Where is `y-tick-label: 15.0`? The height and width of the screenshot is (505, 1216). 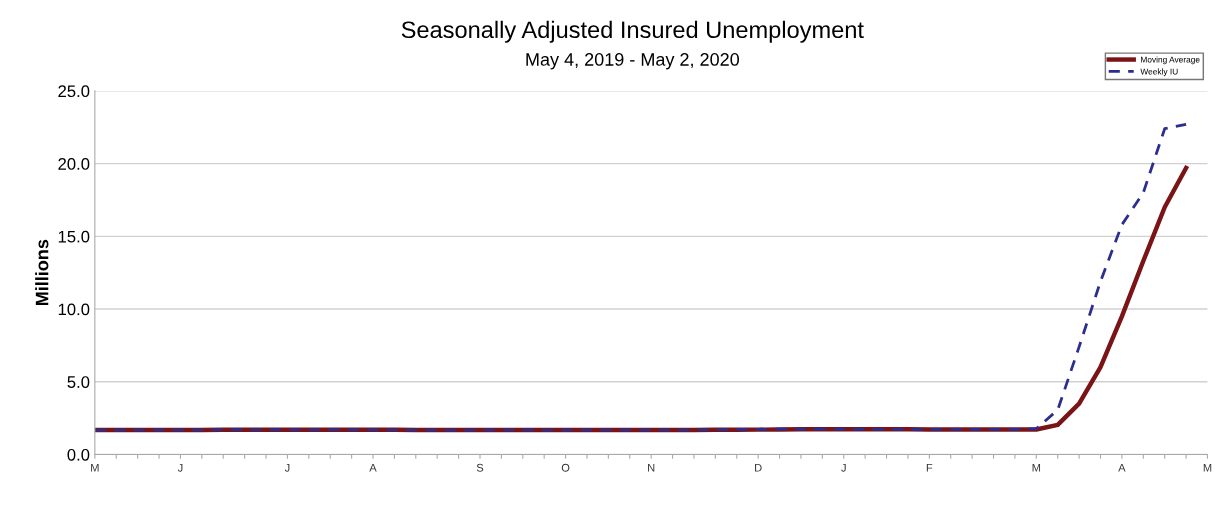
y-tick-label: 15.0 is located at coordinates (74, 236).